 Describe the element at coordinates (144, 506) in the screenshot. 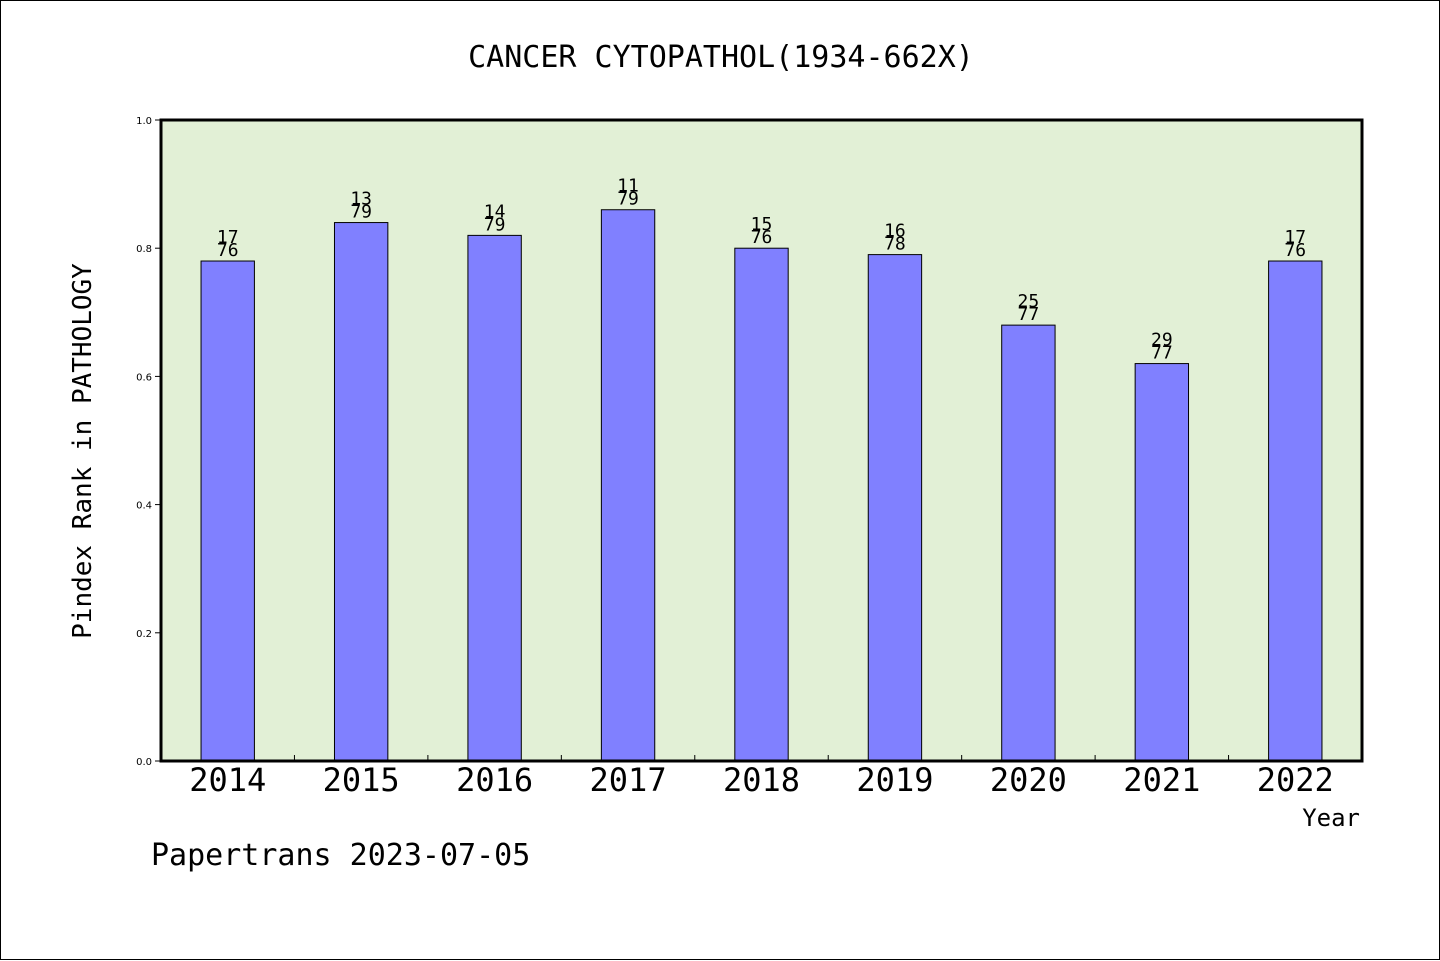

I see `y-tick-label: 0.4` at that location.